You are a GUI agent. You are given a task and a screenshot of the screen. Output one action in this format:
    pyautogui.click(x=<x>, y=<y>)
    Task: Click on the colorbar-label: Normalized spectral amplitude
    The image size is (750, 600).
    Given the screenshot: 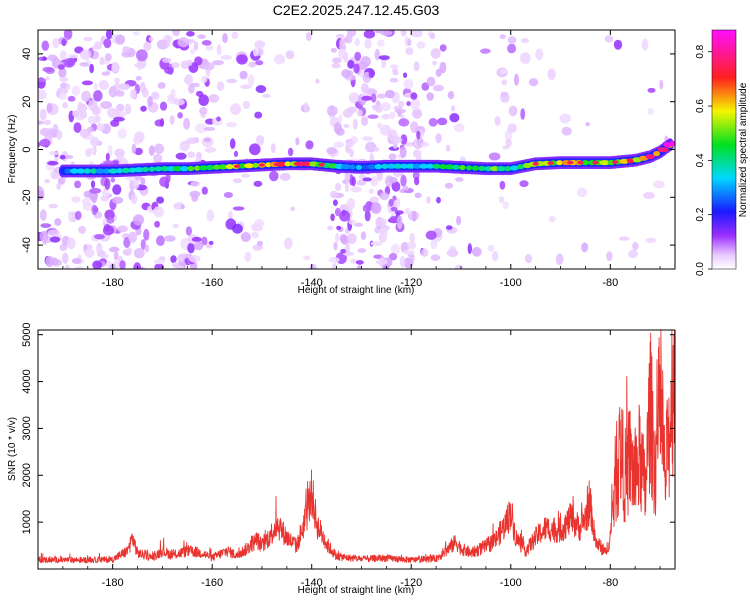 What is the action you would take?
    pyautogui.click(x=743, y=149)
    